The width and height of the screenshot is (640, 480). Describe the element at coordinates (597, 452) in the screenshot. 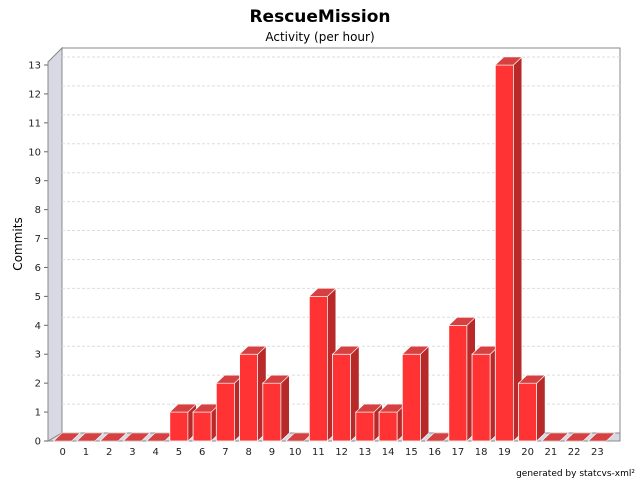

I see `x-tick-label: 23` at that location.